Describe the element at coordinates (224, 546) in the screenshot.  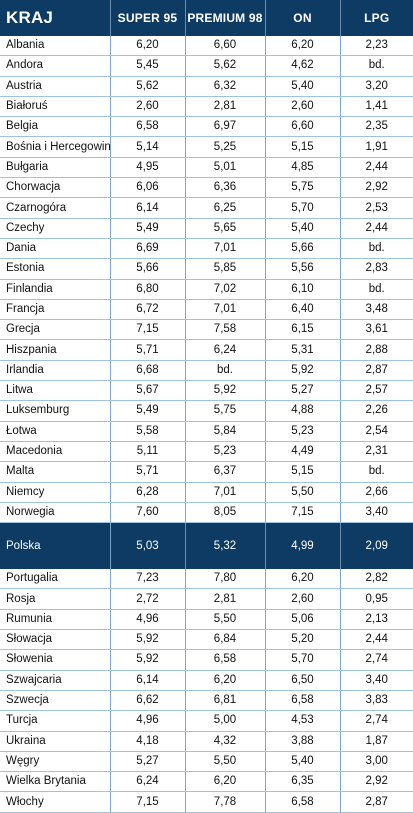
I see `premium98-cell: 5,32` at that location.